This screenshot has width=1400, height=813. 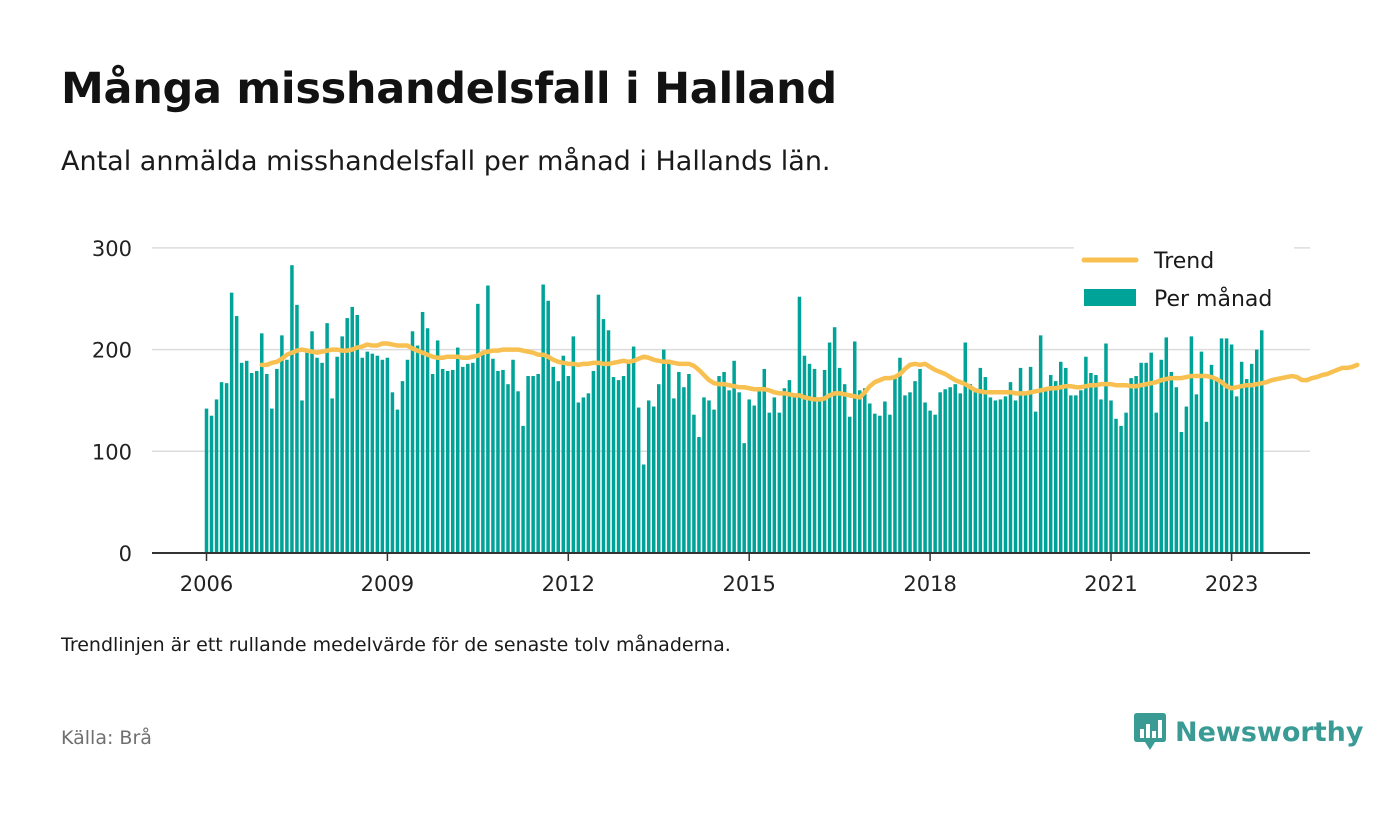 What do you see at coordinates (1183, 261) in the screenshot?
I see `legend-trend-label: Trend` at bounding box center [1183, 261].